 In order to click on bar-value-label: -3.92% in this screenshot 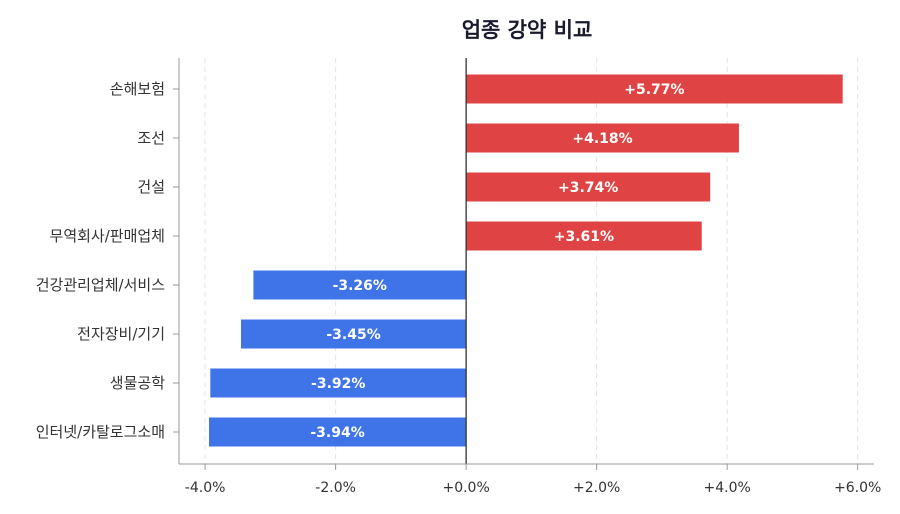, I will do `click(338, 384)`.